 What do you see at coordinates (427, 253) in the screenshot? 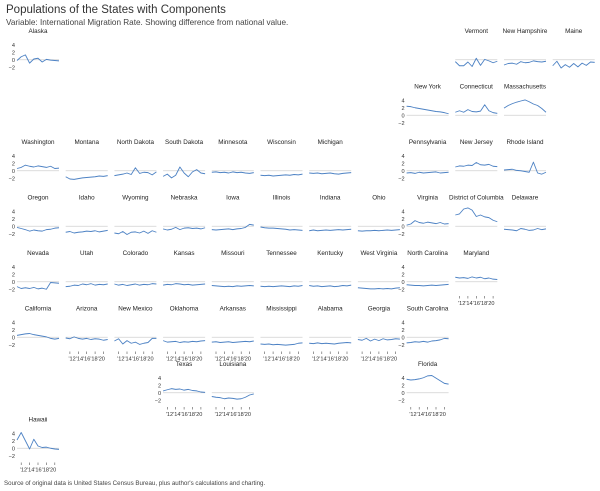
I see `panel-label: North Carolina` at bounding box center [427, 253].